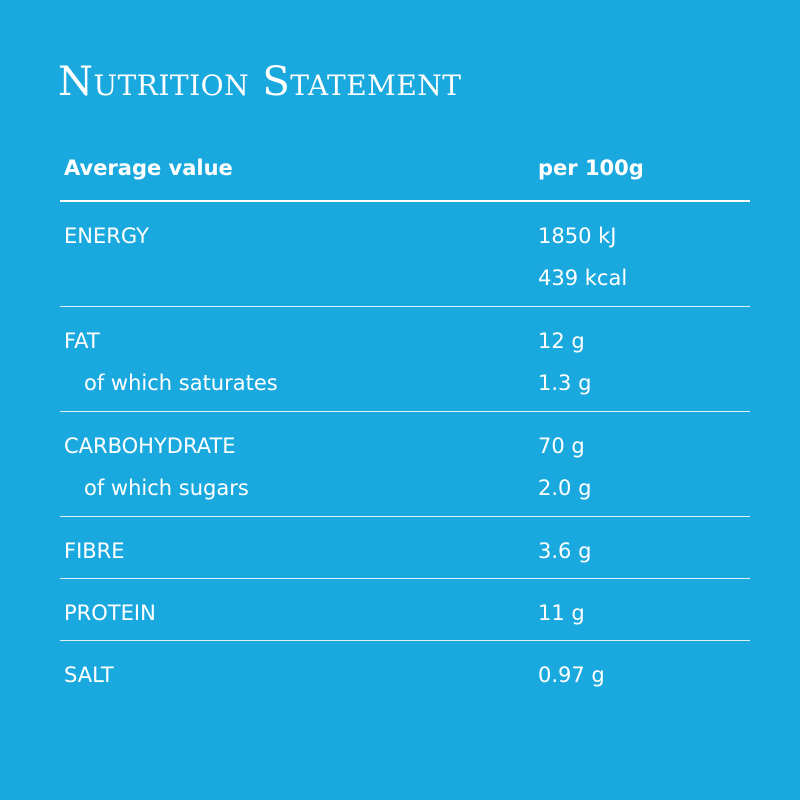 This screenshot has width=800, height=800. Describe the element at coordinates (565, 488) in the screenshot. I see `row-value: 2.0 g` at that location.